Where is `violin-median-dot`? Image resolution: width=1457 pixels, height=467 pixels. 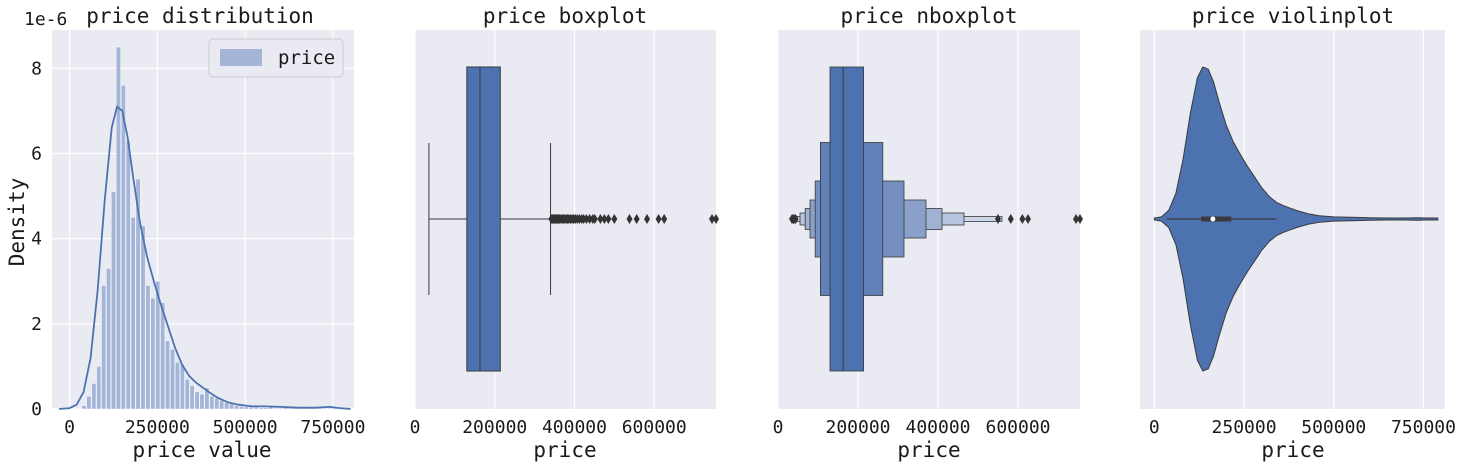
violin-median-dot is located at coordinates (1213, 219).